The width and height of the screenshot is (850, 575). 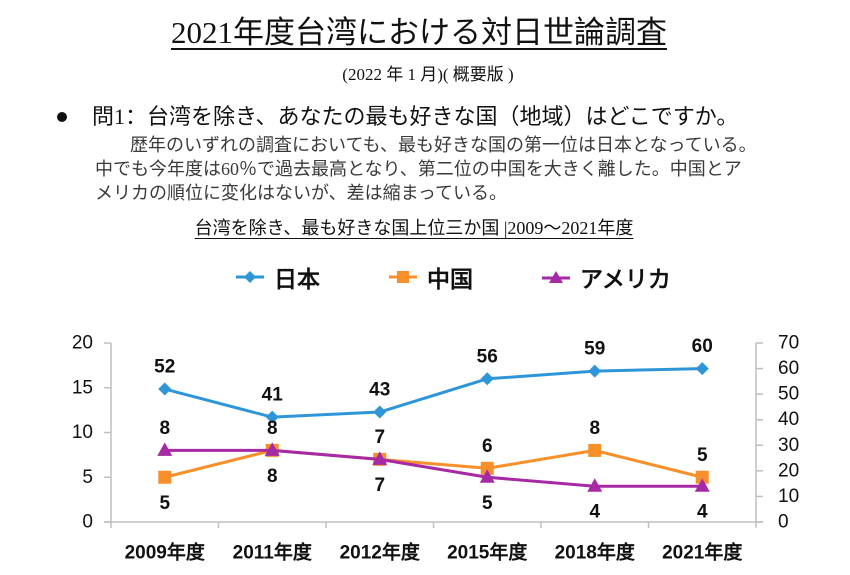 What do you see at coordinates (595, 552) in the screenshot?
I see `x-axis-category-label: 2018年度` at bounding box center [595, 552].